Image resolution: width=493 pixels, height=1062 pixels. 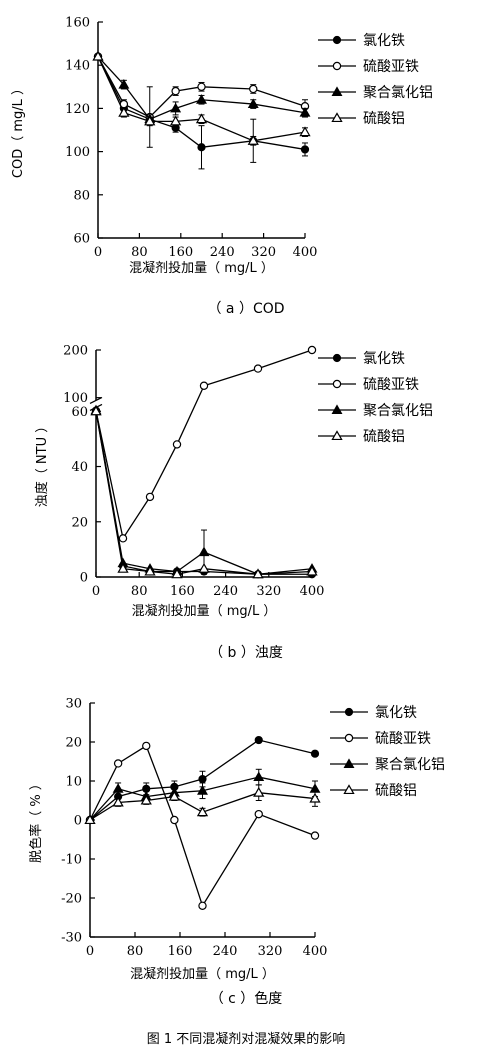 I want to click on y-tick-label: -10, so click(x=71, y=860).